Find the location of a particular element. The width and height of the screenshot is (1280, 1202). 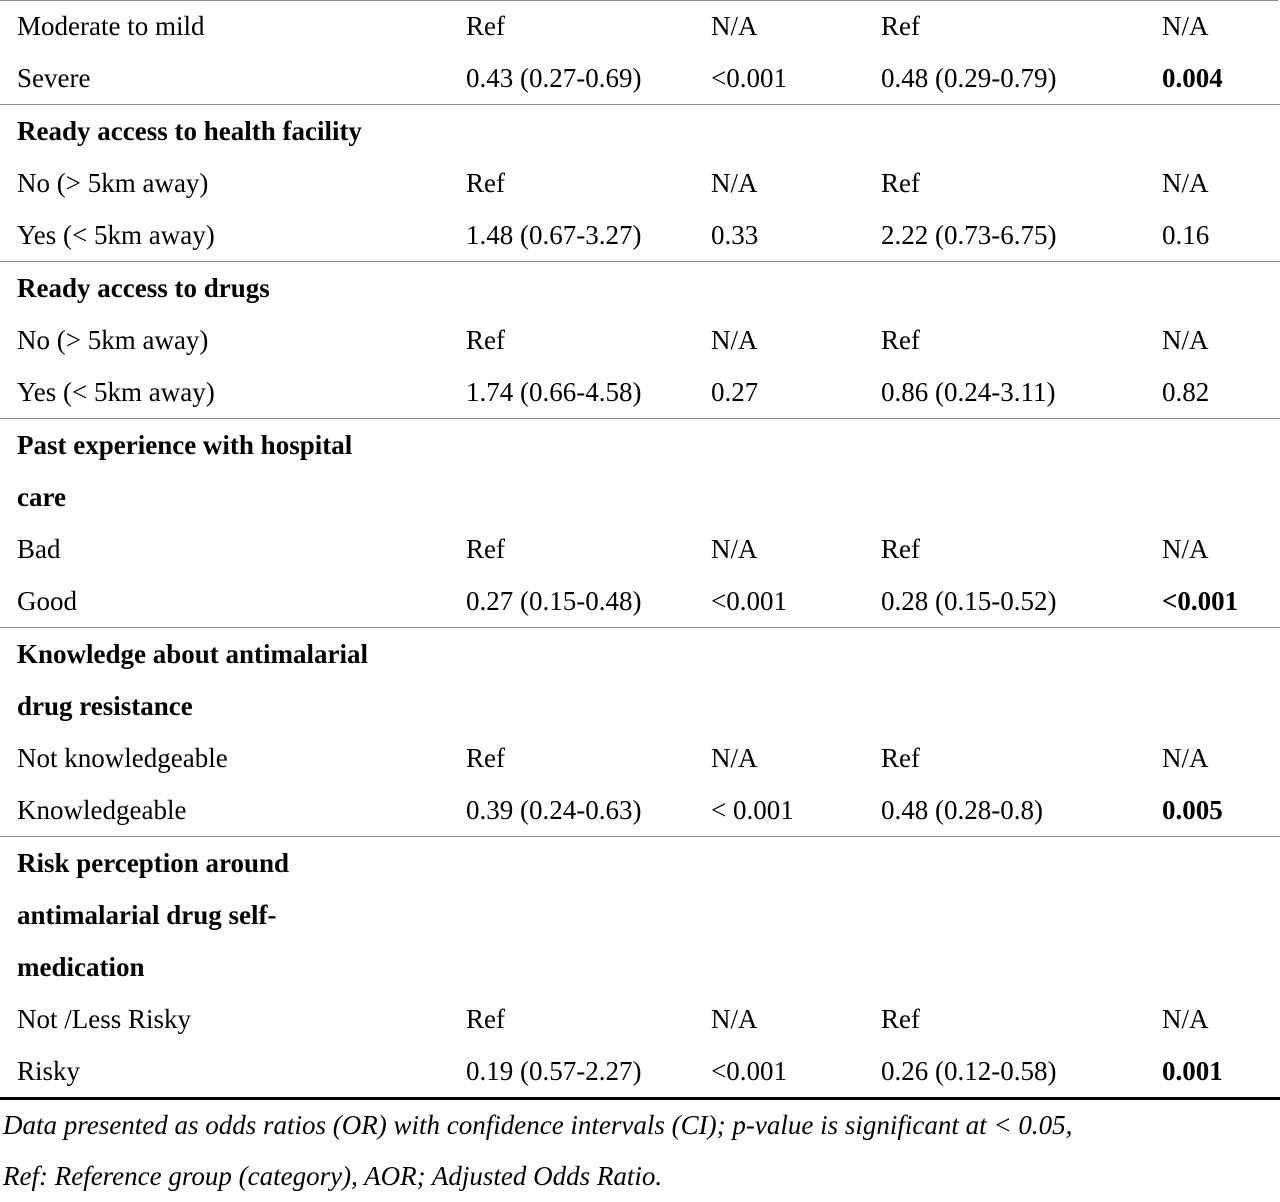

row-label: Knowledgeable is located at coordinates (102, 810).